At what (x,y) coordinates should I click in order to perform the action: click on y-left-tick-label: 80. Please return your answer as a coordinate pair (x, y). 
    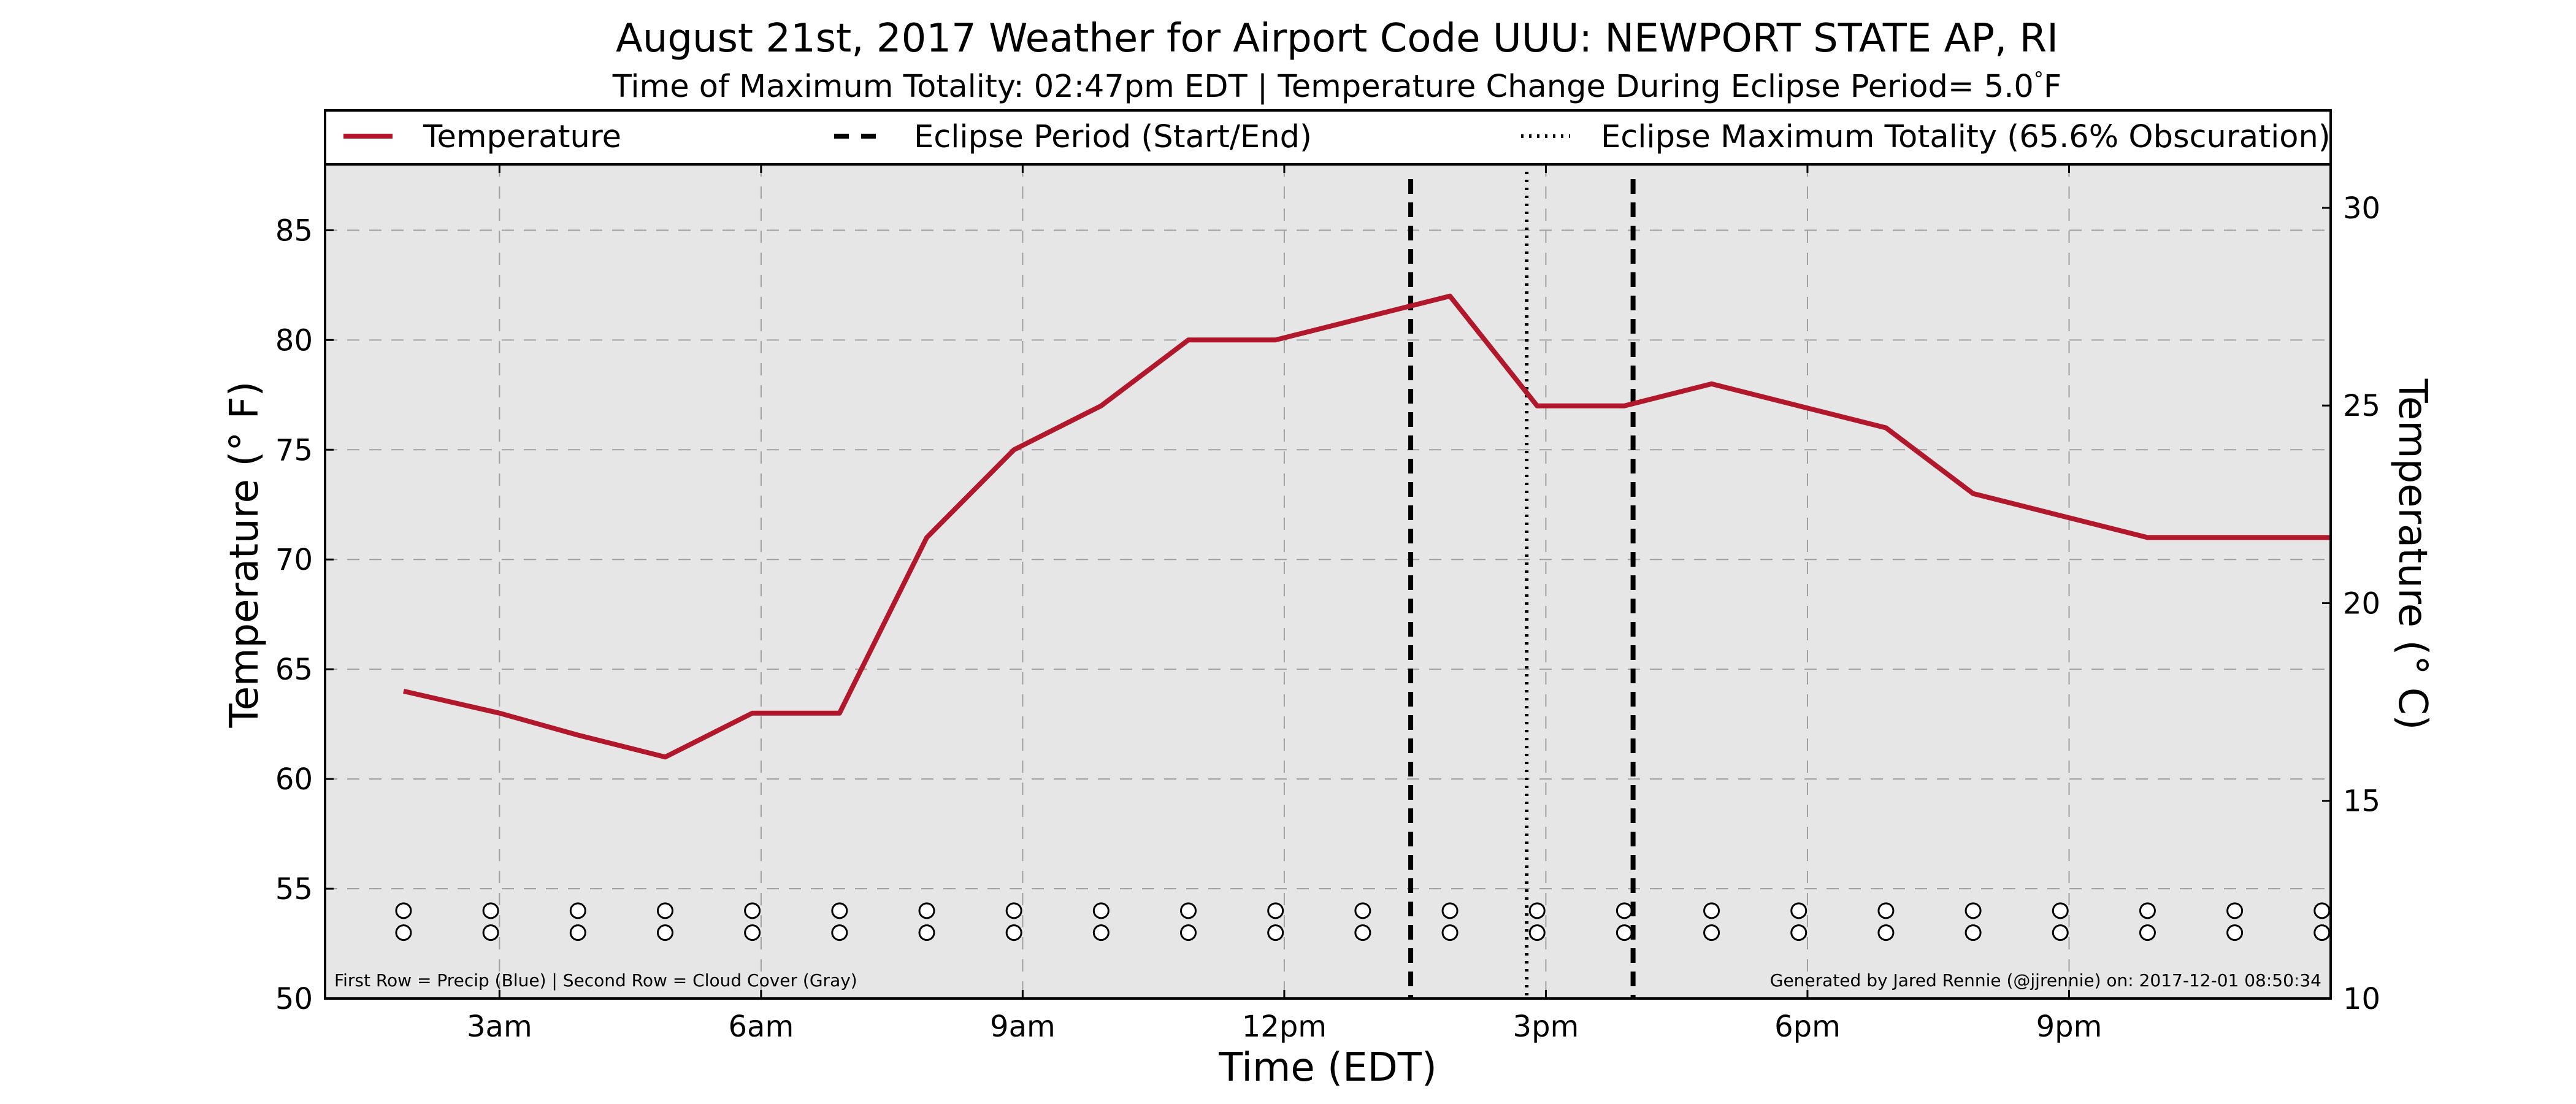
    Looking at the image, I should click on (294, 340).